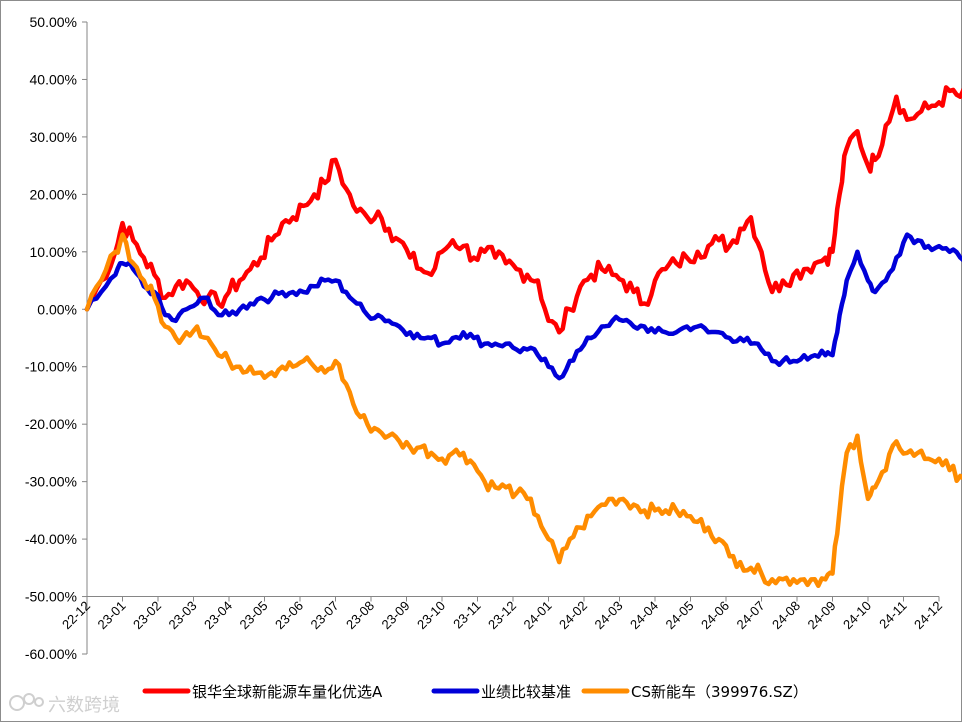 Image resolution: width=962 pixels, height=722 pixels. What do you see at coordinates (719, 692) in the screenshot?
I see `legend-label-2: CS新能车（399976.SZ）` at bounding box center [719, 692].